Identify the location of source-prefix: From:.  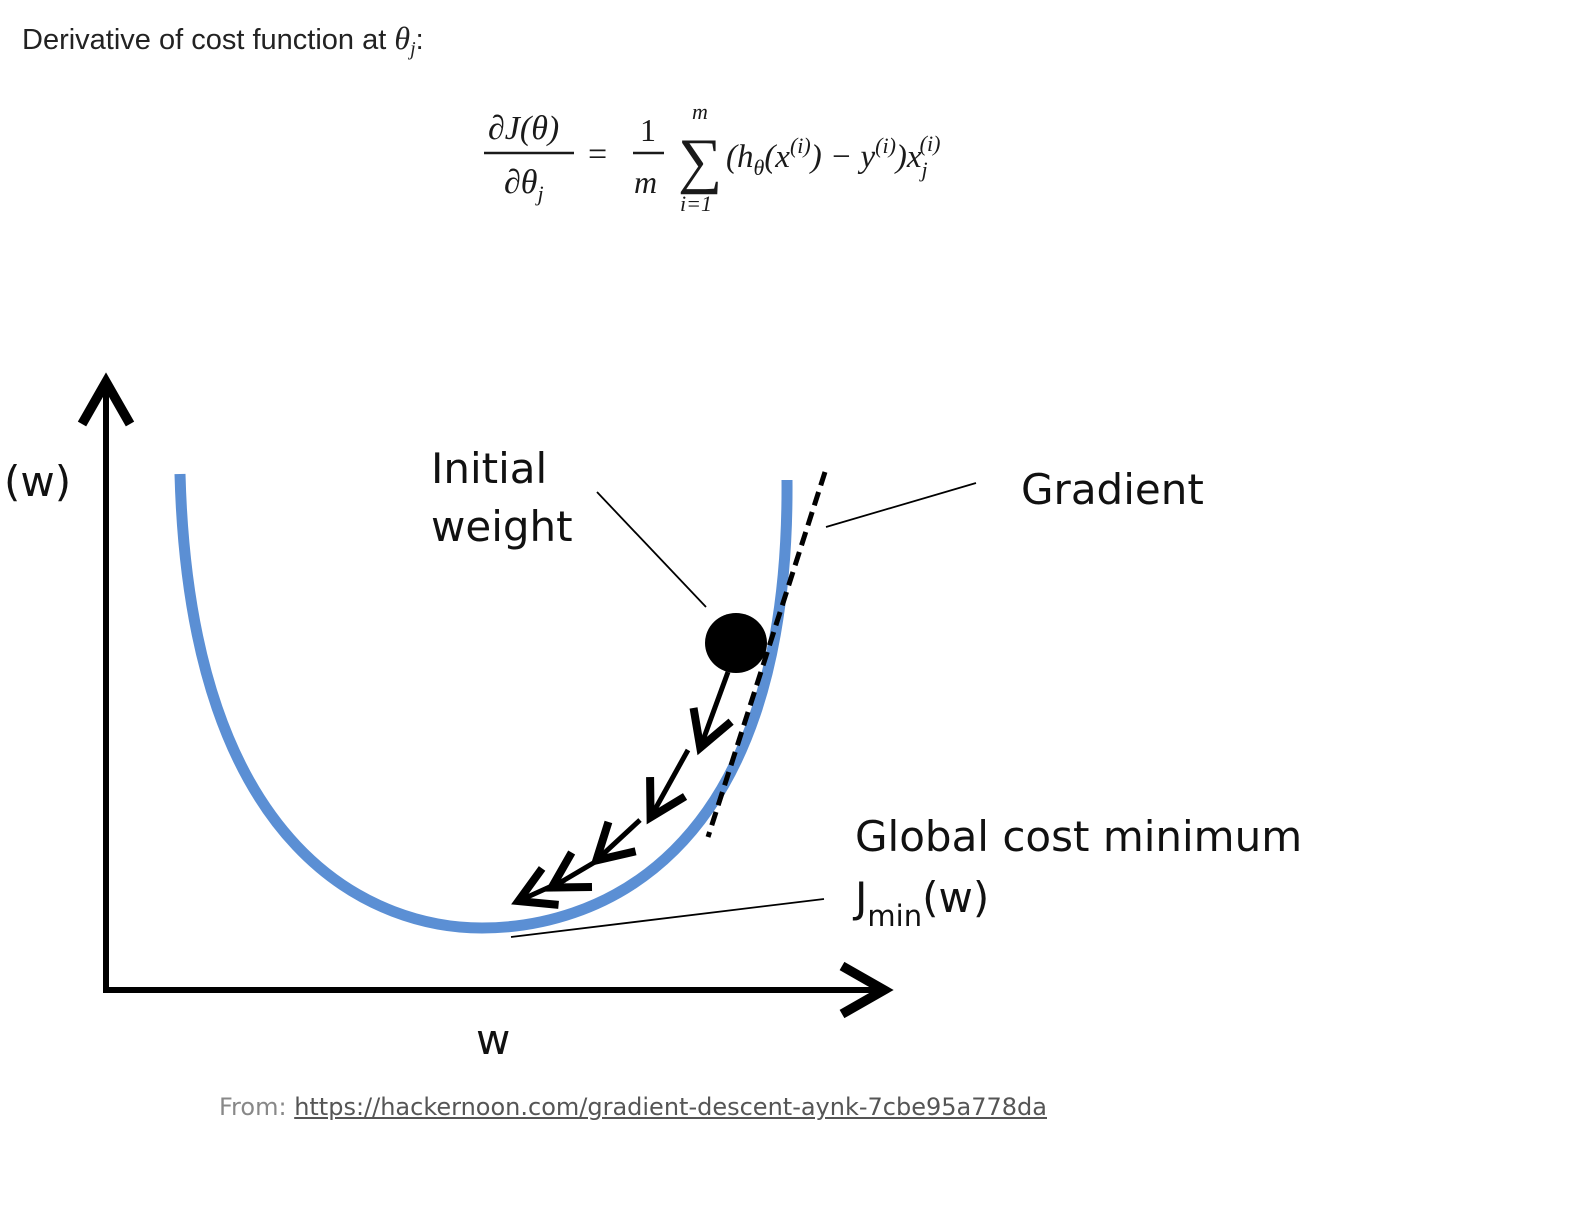
(257, 1107).